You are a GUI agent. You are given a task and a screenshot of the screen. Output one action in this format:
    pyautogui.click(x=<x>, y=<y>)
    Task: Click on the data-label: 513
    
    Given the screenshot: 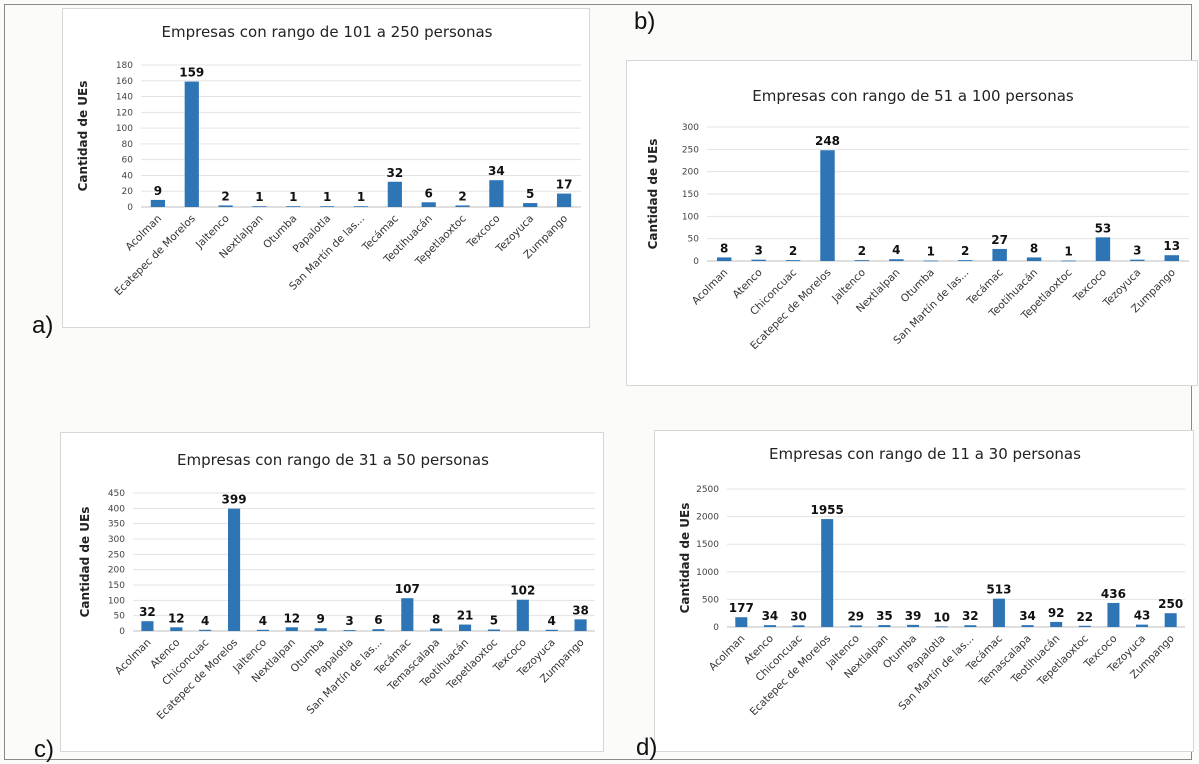 What is the action you would take?
    pyautogui.click(x=998, y=590)
    